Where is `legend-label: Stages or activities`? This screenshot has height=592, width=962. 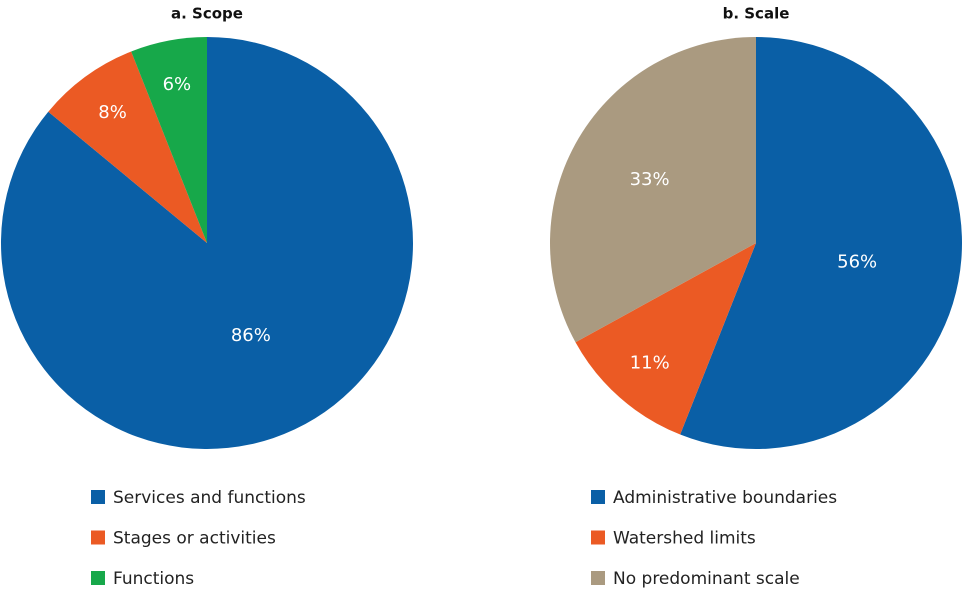
legend-label: Stages or activities is located at coordinates (194, 539).